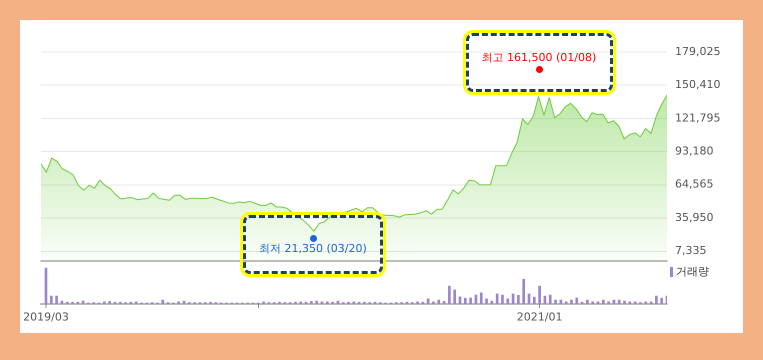 This screenshot has height=360, width=763. Describe the element at coordinates (697, 117) in the screenshot. I see `y-tick-label: 121,795` at that location.